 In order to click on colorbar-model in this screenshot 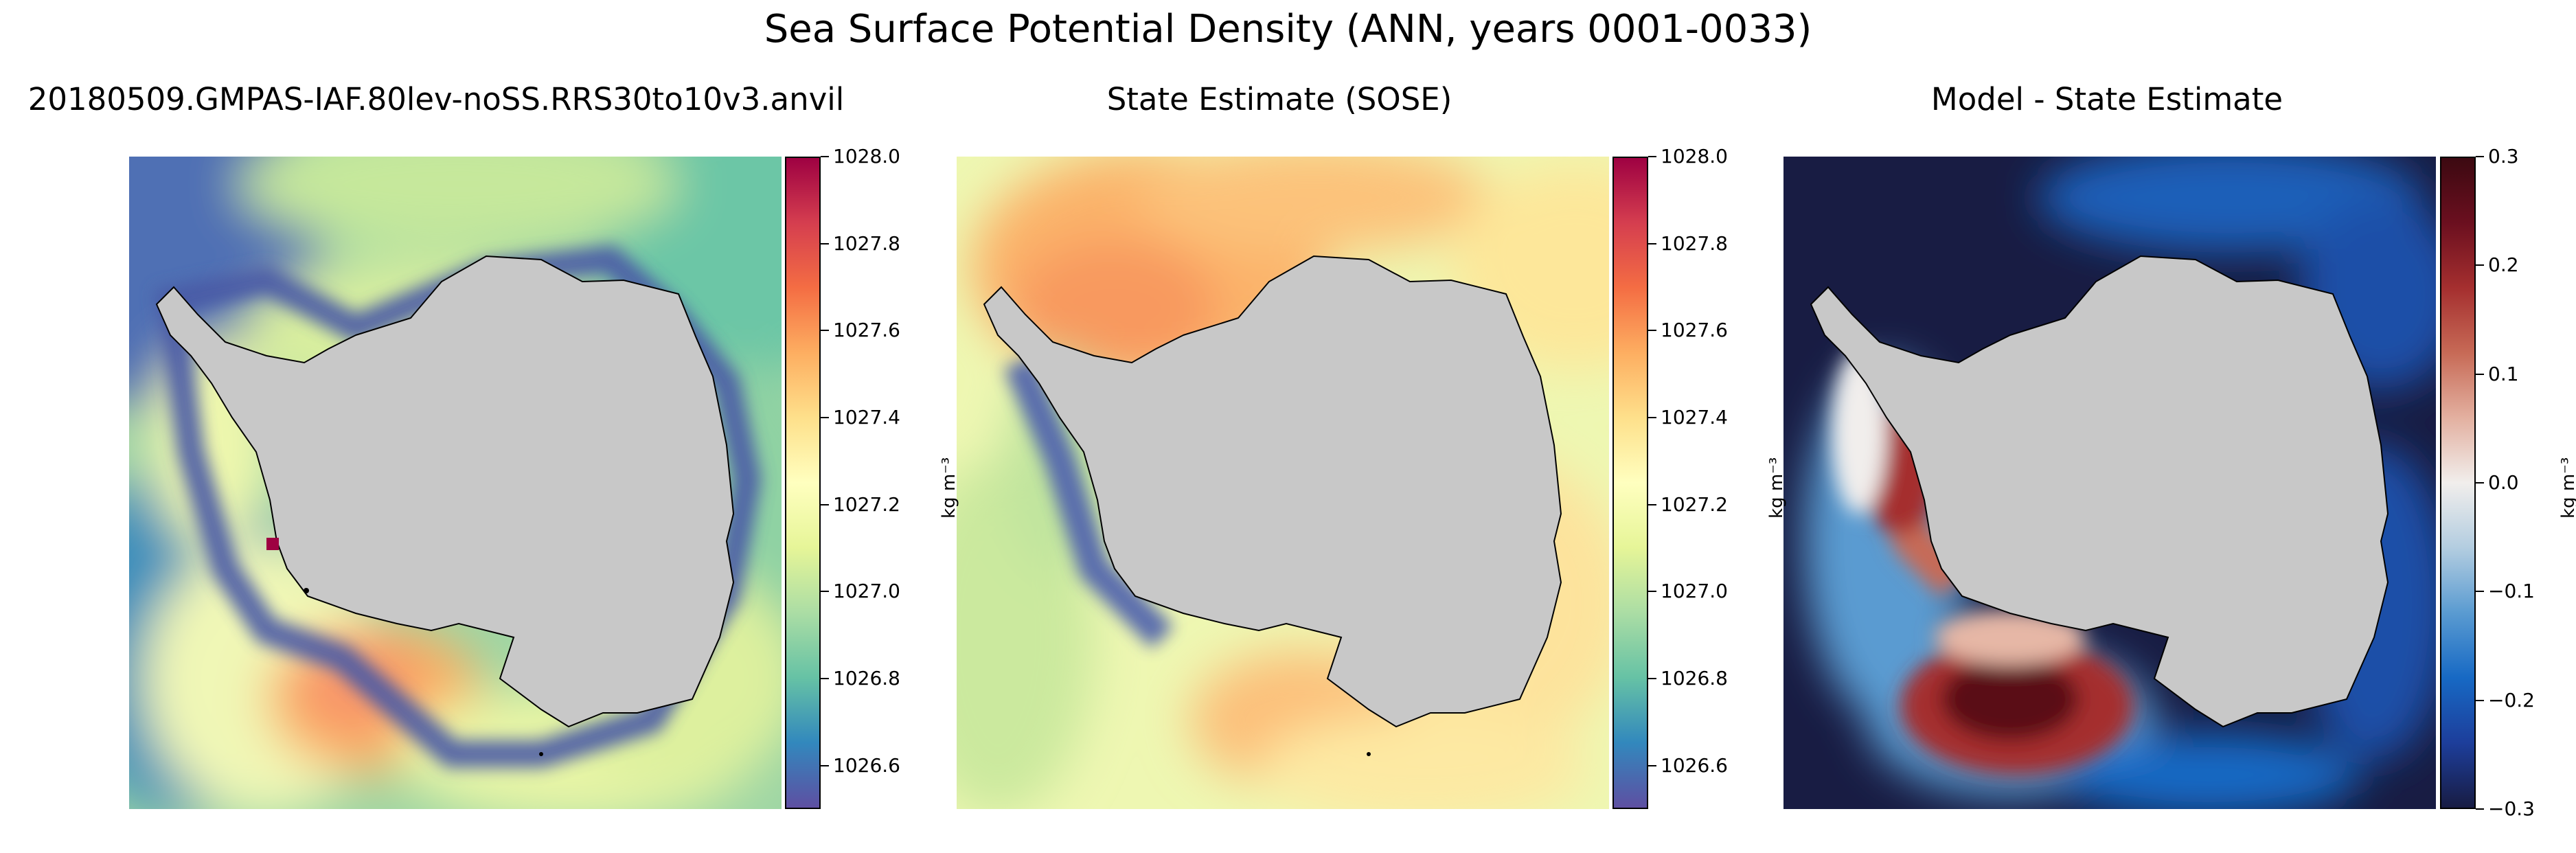, I will do `click(803, 483)`.